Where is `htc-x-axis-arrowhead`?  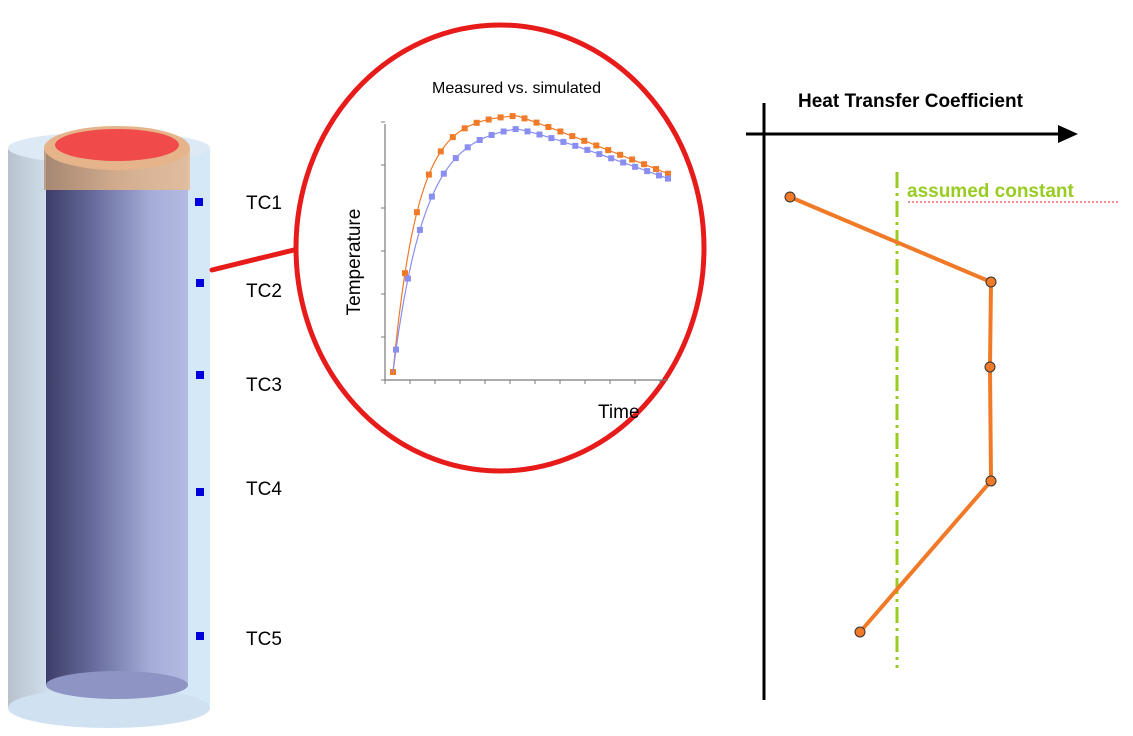
htc-x-axis-arrowhead is located at coordinates (1068, 134).